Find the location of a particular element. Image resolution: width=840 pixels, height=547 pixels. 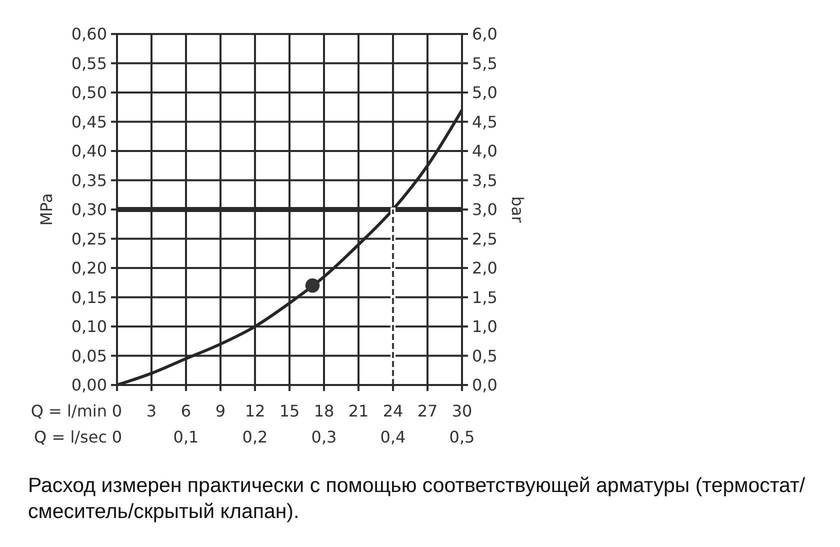

x-tick-label: 12 is located at coordinates (255, 410).